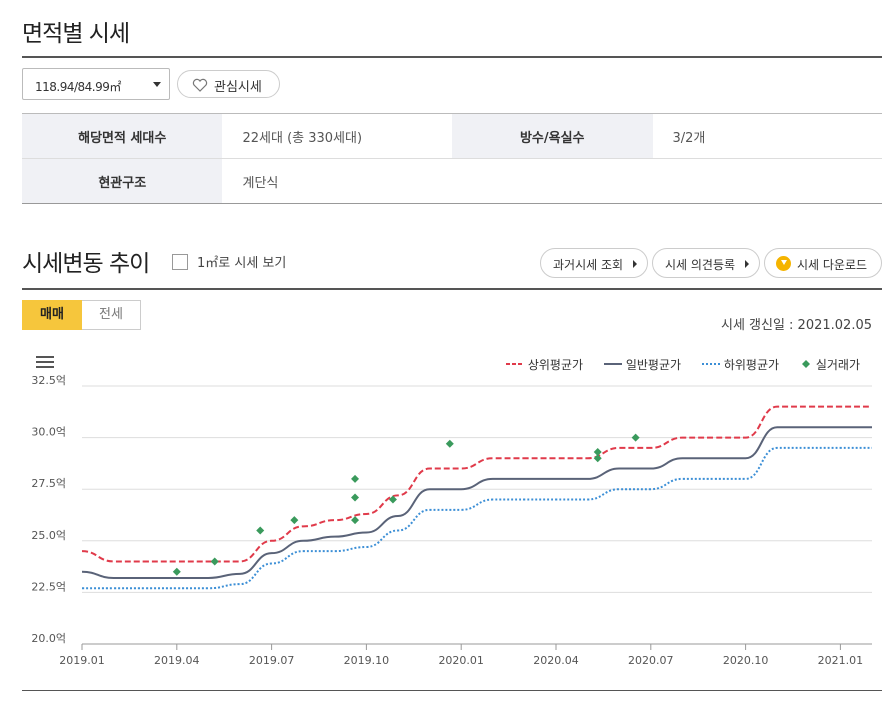  What do you see at coordinates (45, 363) in the screenshot?
I see `menu-icon` at bounding box center [45, 363].